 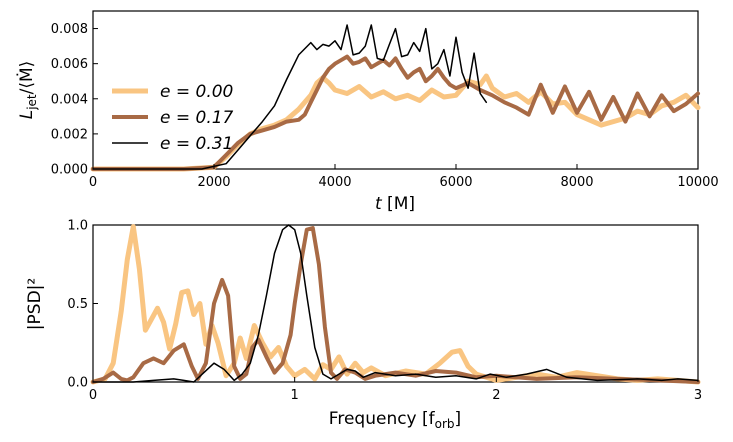 I want to click on bottom-y-ticks: 0.0 0.5 1.0, so click(x=82, y=305).